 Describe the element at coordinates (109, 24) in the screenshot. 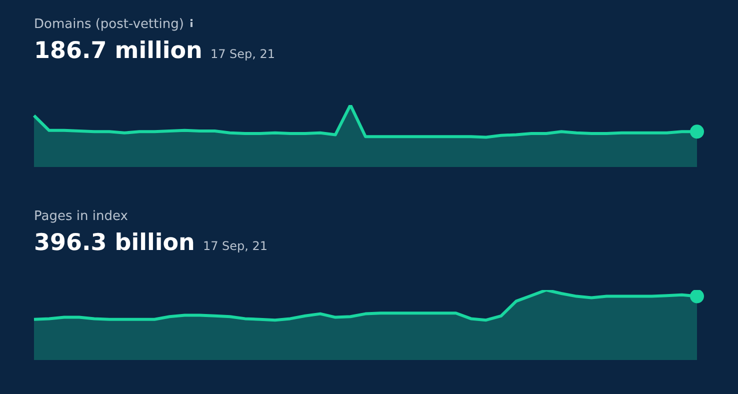

I see `chart-title: Domains (post-vetting)` at that location.